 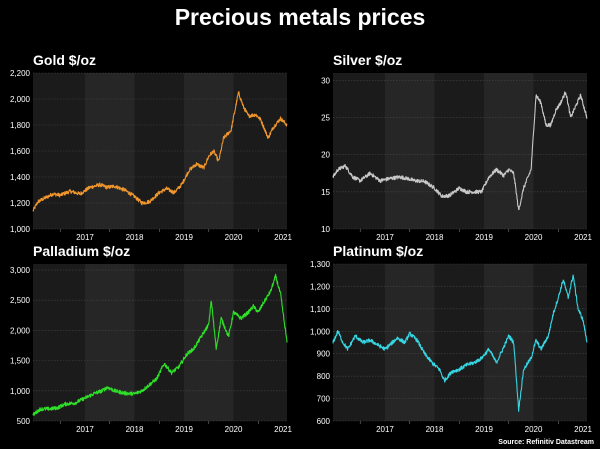 What do you see at coordinates (20, 270) in the screenshot?
I see `palladium-y-tick-label: 3,000` at bounding box center [20, 270].